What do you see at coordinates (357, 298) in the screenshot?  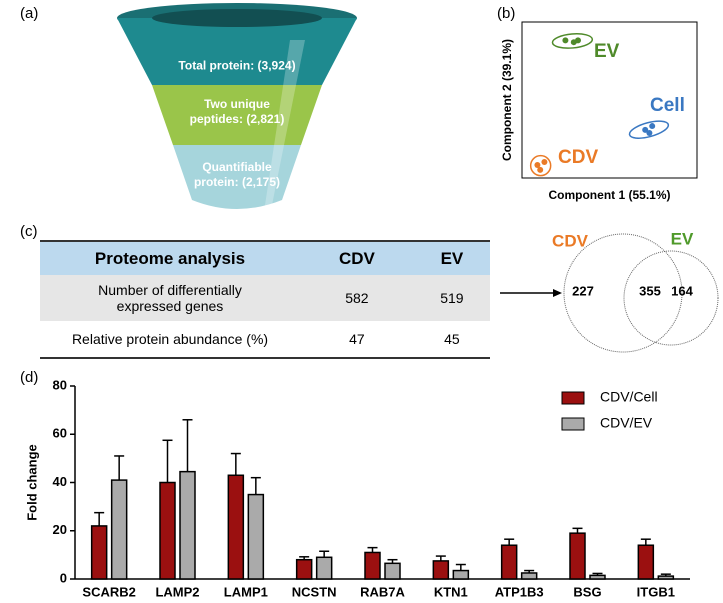 I see `table-cell: 582` at bounding box center [357, 298].